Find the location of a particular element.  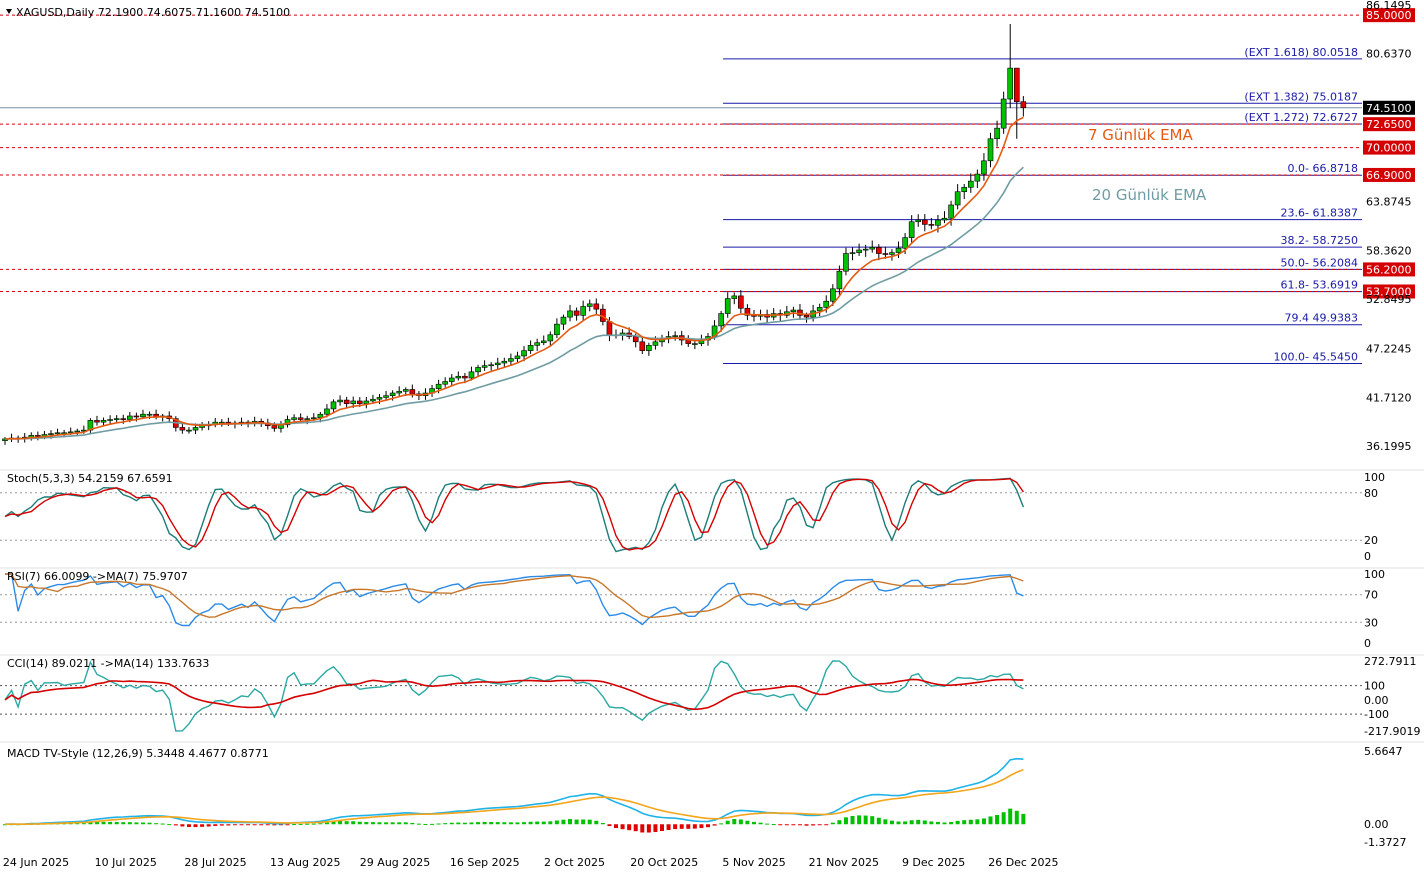

rsi-tick-label: 70 is located at coordinates (1371, 595).